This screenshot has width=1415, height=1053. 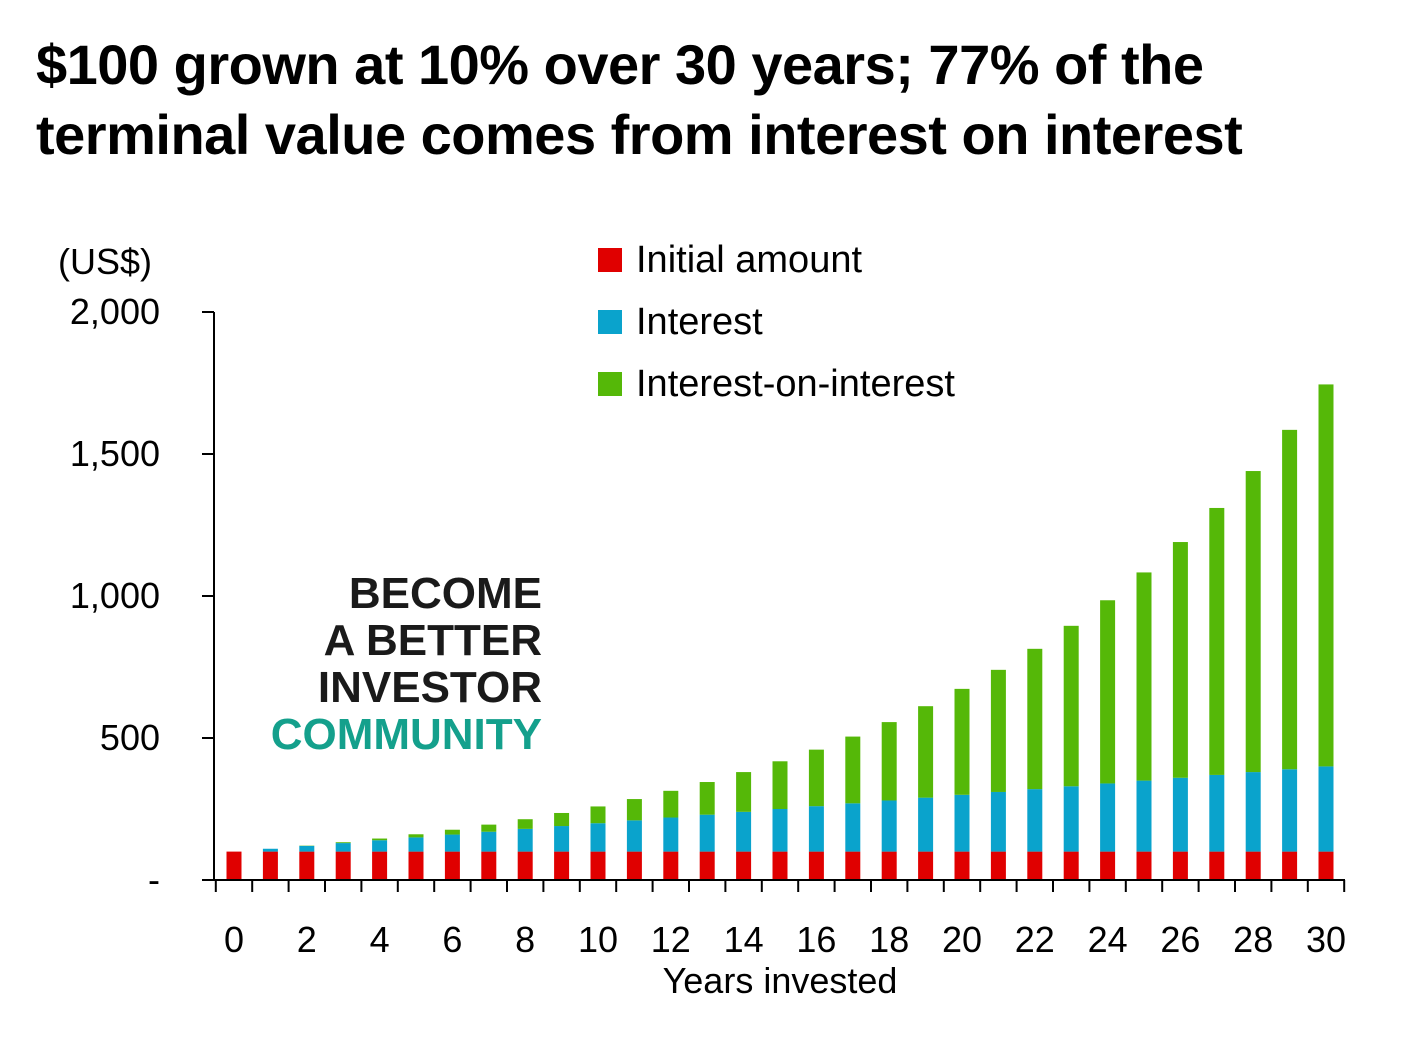 I want to click on x-tick-label-26: 26, so click(x=1180, y=939).